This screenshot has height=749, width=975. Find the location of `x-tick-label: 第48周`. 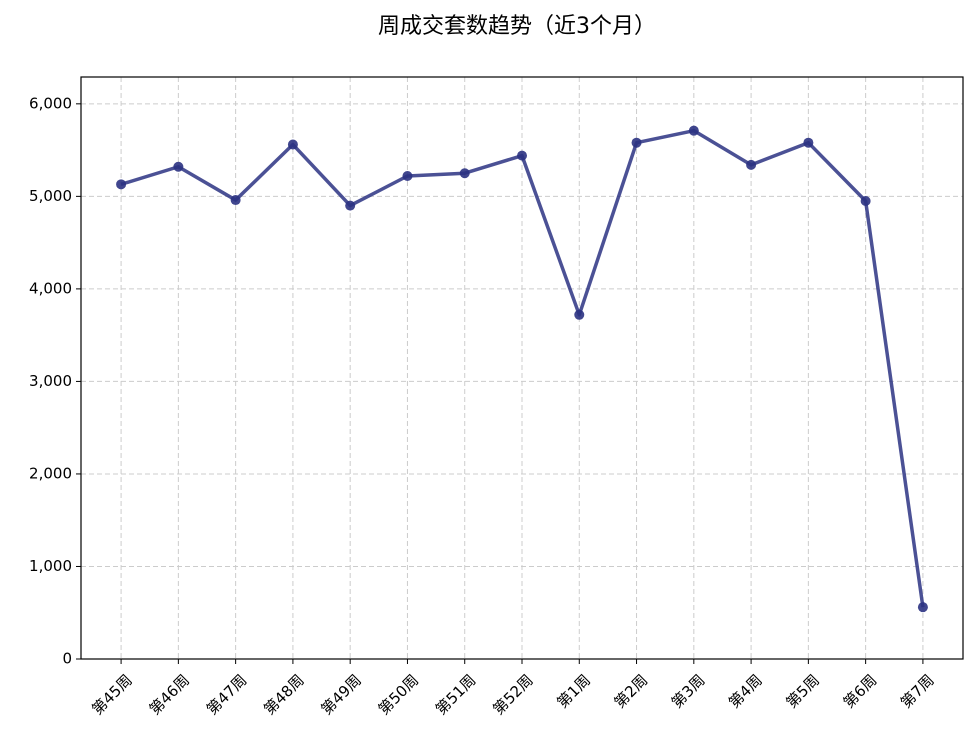

x-tick-label: 第48周 is located at coordinates (283, 694).